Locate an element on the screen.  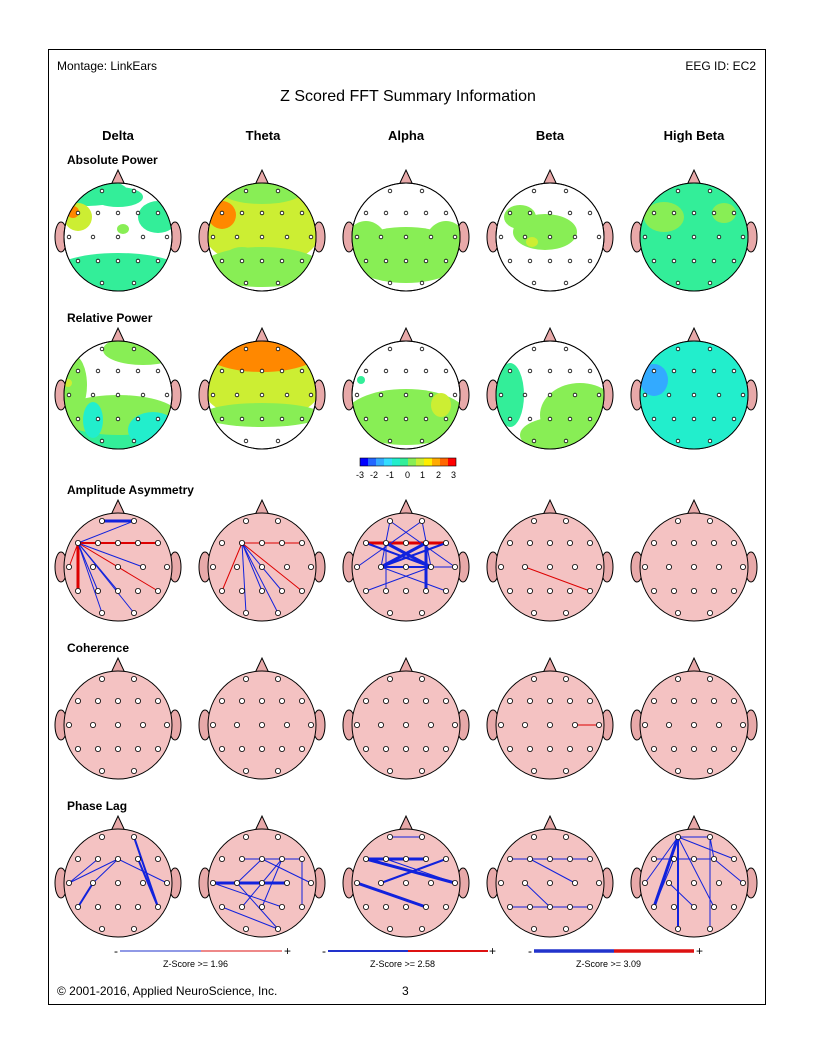
scale-tick: 3 is located at coordinates (454, 475).